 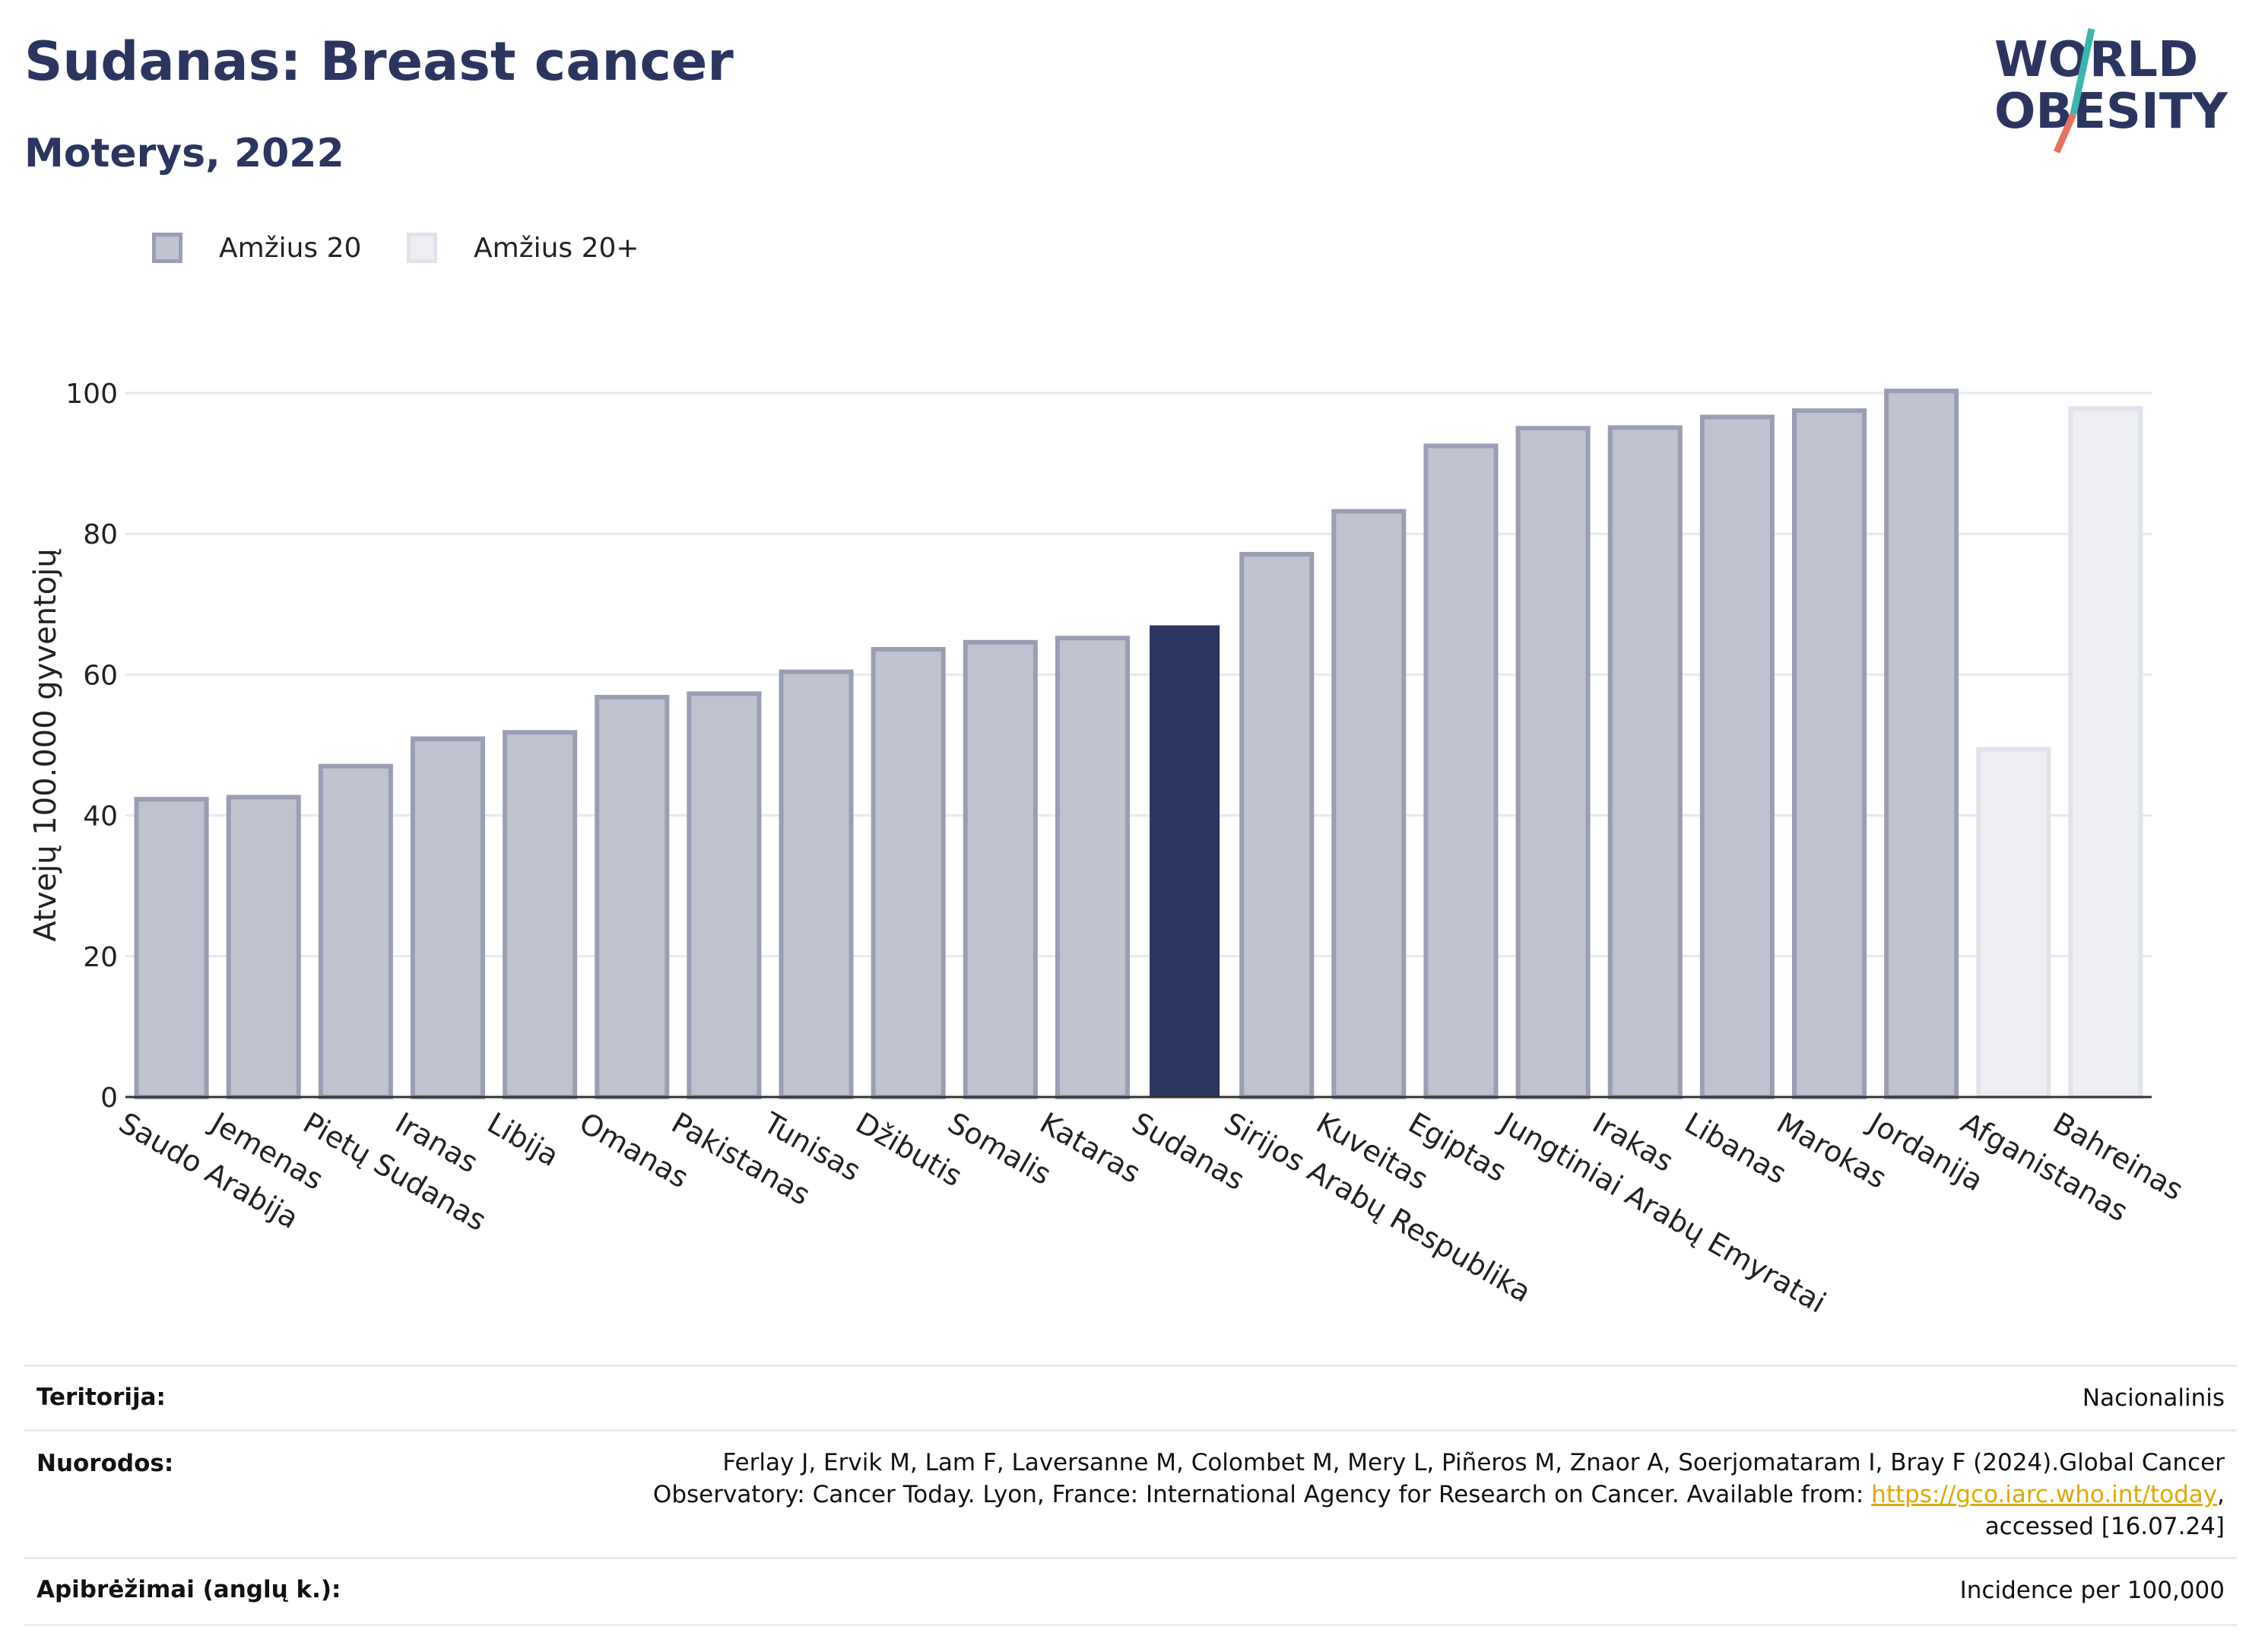 I want to click on footer-key-territory: Teritorija:, so click(x=101, y=1397).